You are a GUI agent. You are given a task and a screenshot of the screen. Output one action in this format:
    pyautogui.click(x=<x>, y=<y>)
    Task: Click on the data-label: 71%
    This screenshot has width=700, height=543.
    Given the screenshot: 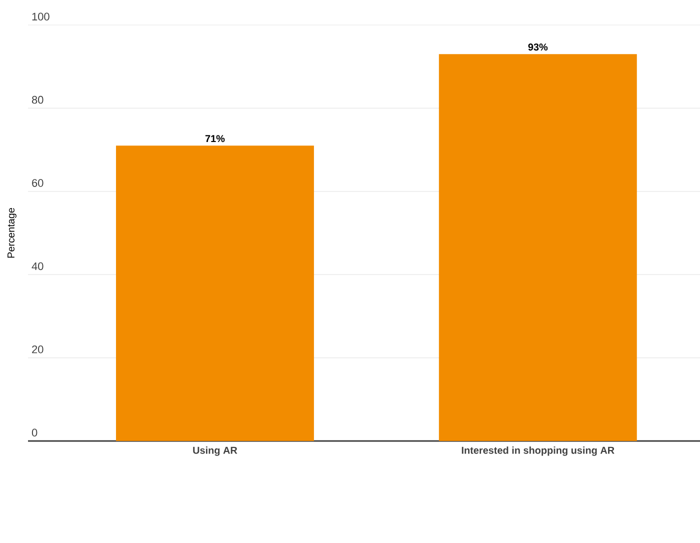 What is the action you would take?
    pyautogui.click(x=215, y=138)
    